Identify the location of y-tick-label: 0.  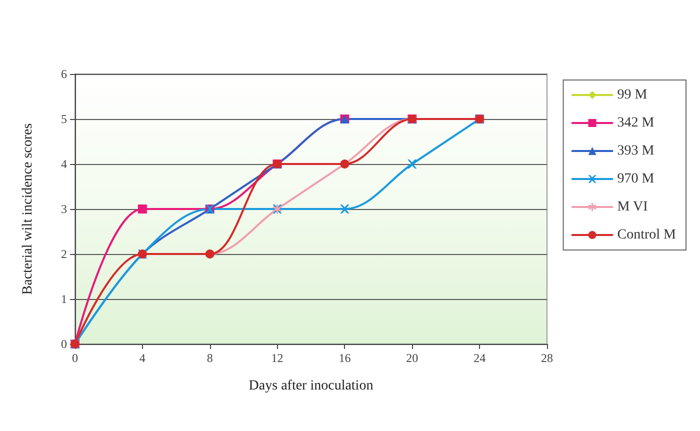
(64, 344).